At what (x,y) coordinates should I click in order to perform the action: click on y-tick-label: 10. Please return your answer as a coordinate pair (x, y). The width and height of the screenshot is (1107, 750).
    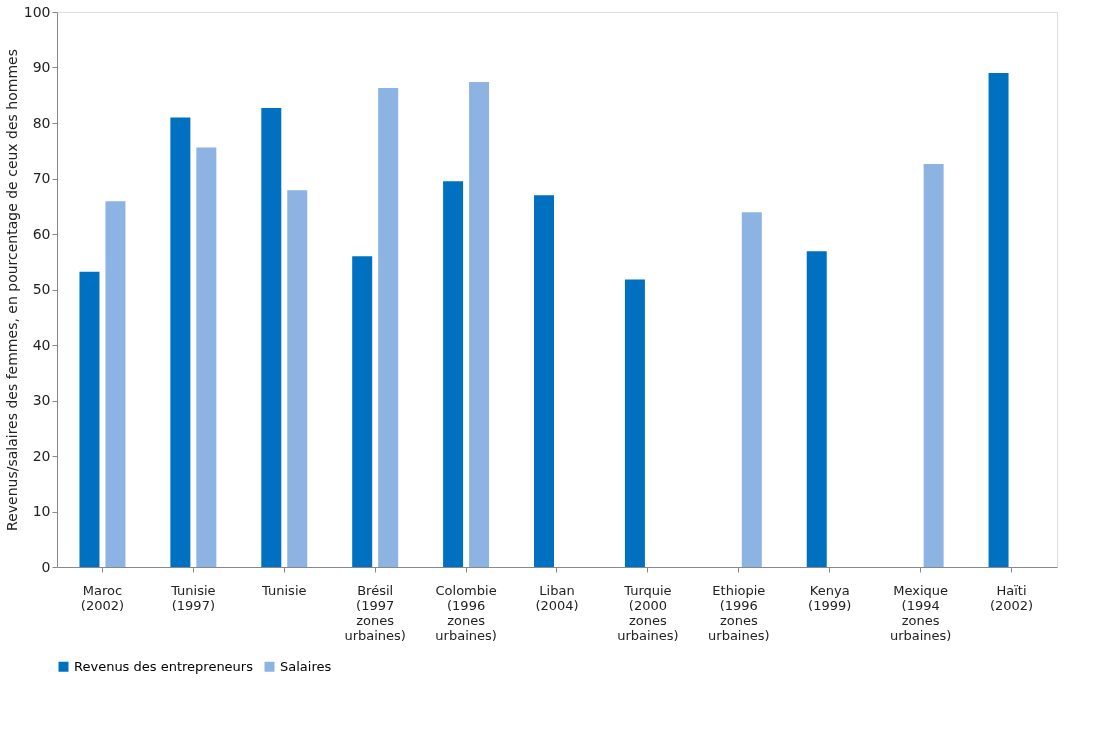
    Looking at the image, I should click on (41, 511).